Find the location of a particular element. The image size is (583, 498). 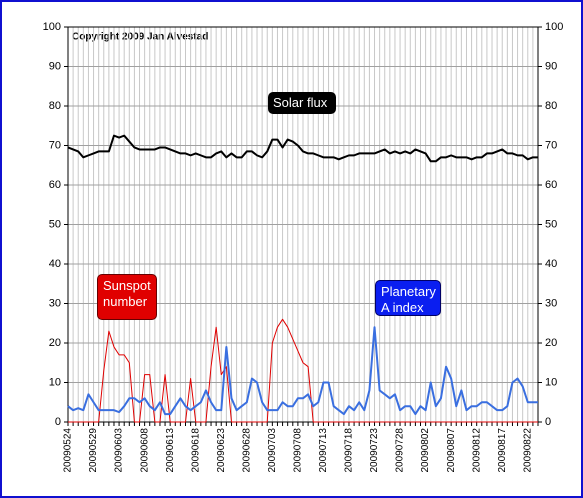

y-tick-label: 30 is located at coordinates (55, 303).